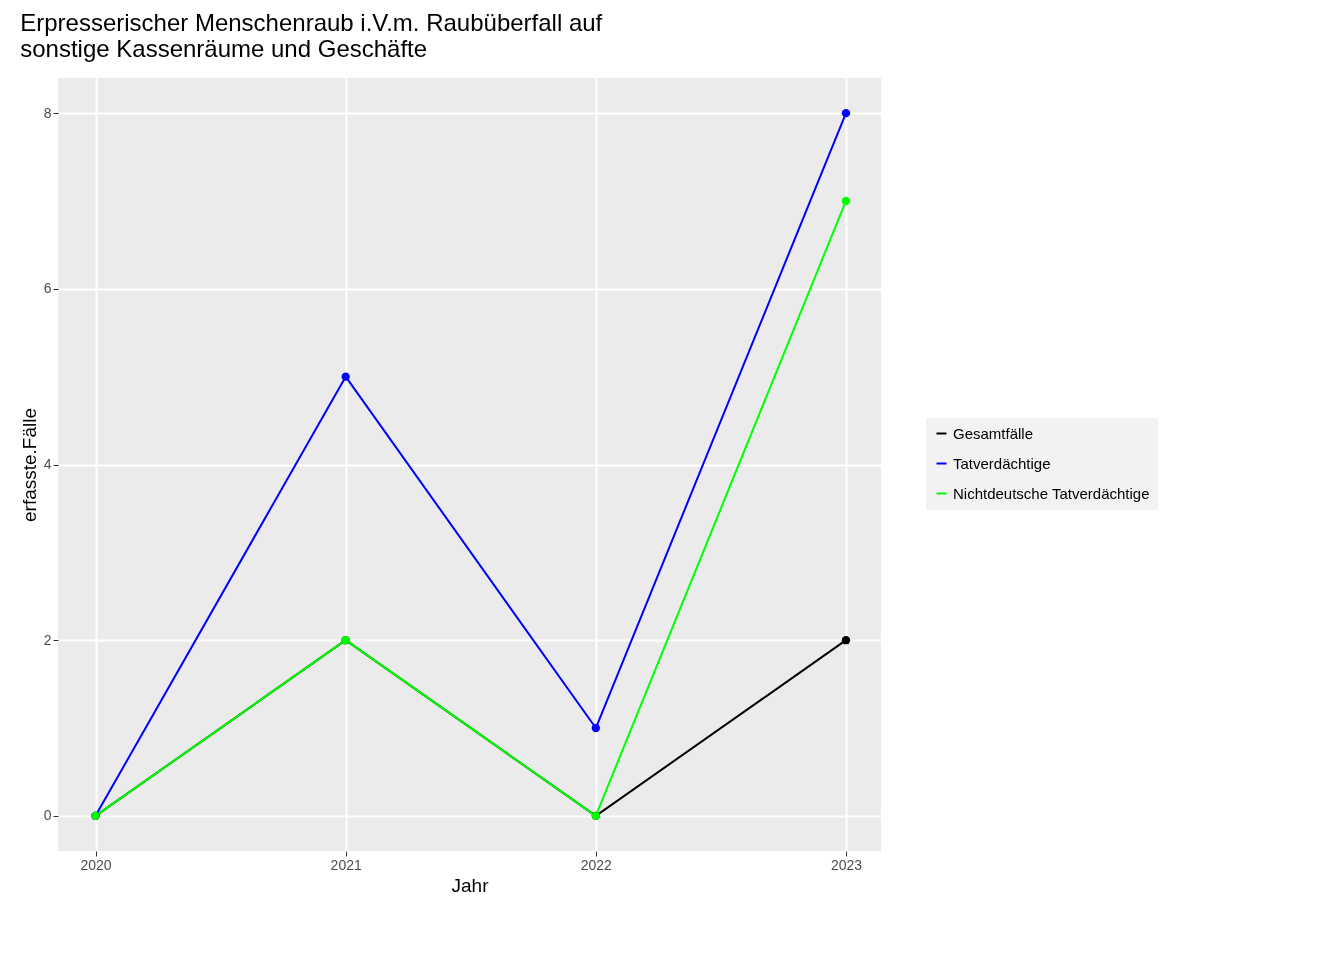 This screenshot has height=960, width=1344. What do you see at coordinates (311, 35) in the screenshot?
I see `chart-title: Erpresserischer Menschenraub i.V.m. Raubüberfall auf sonstige Kassenräume und Geschäfte` at bounding box center [311, 35].